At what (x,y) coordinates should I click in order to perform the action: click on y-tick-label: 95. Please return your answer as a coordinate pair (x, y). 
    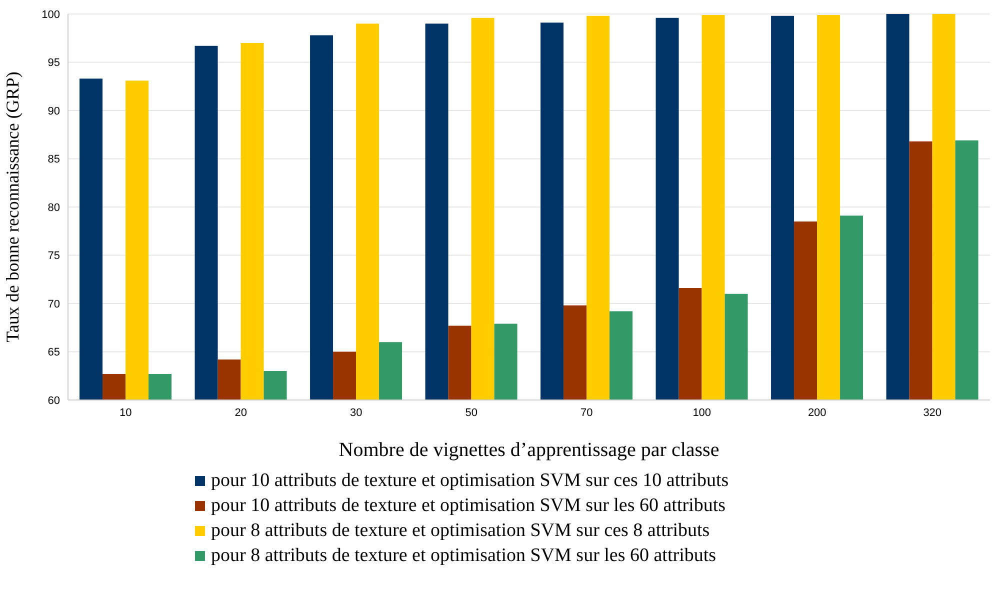
    Looking at the image, I should click on (54, 63).